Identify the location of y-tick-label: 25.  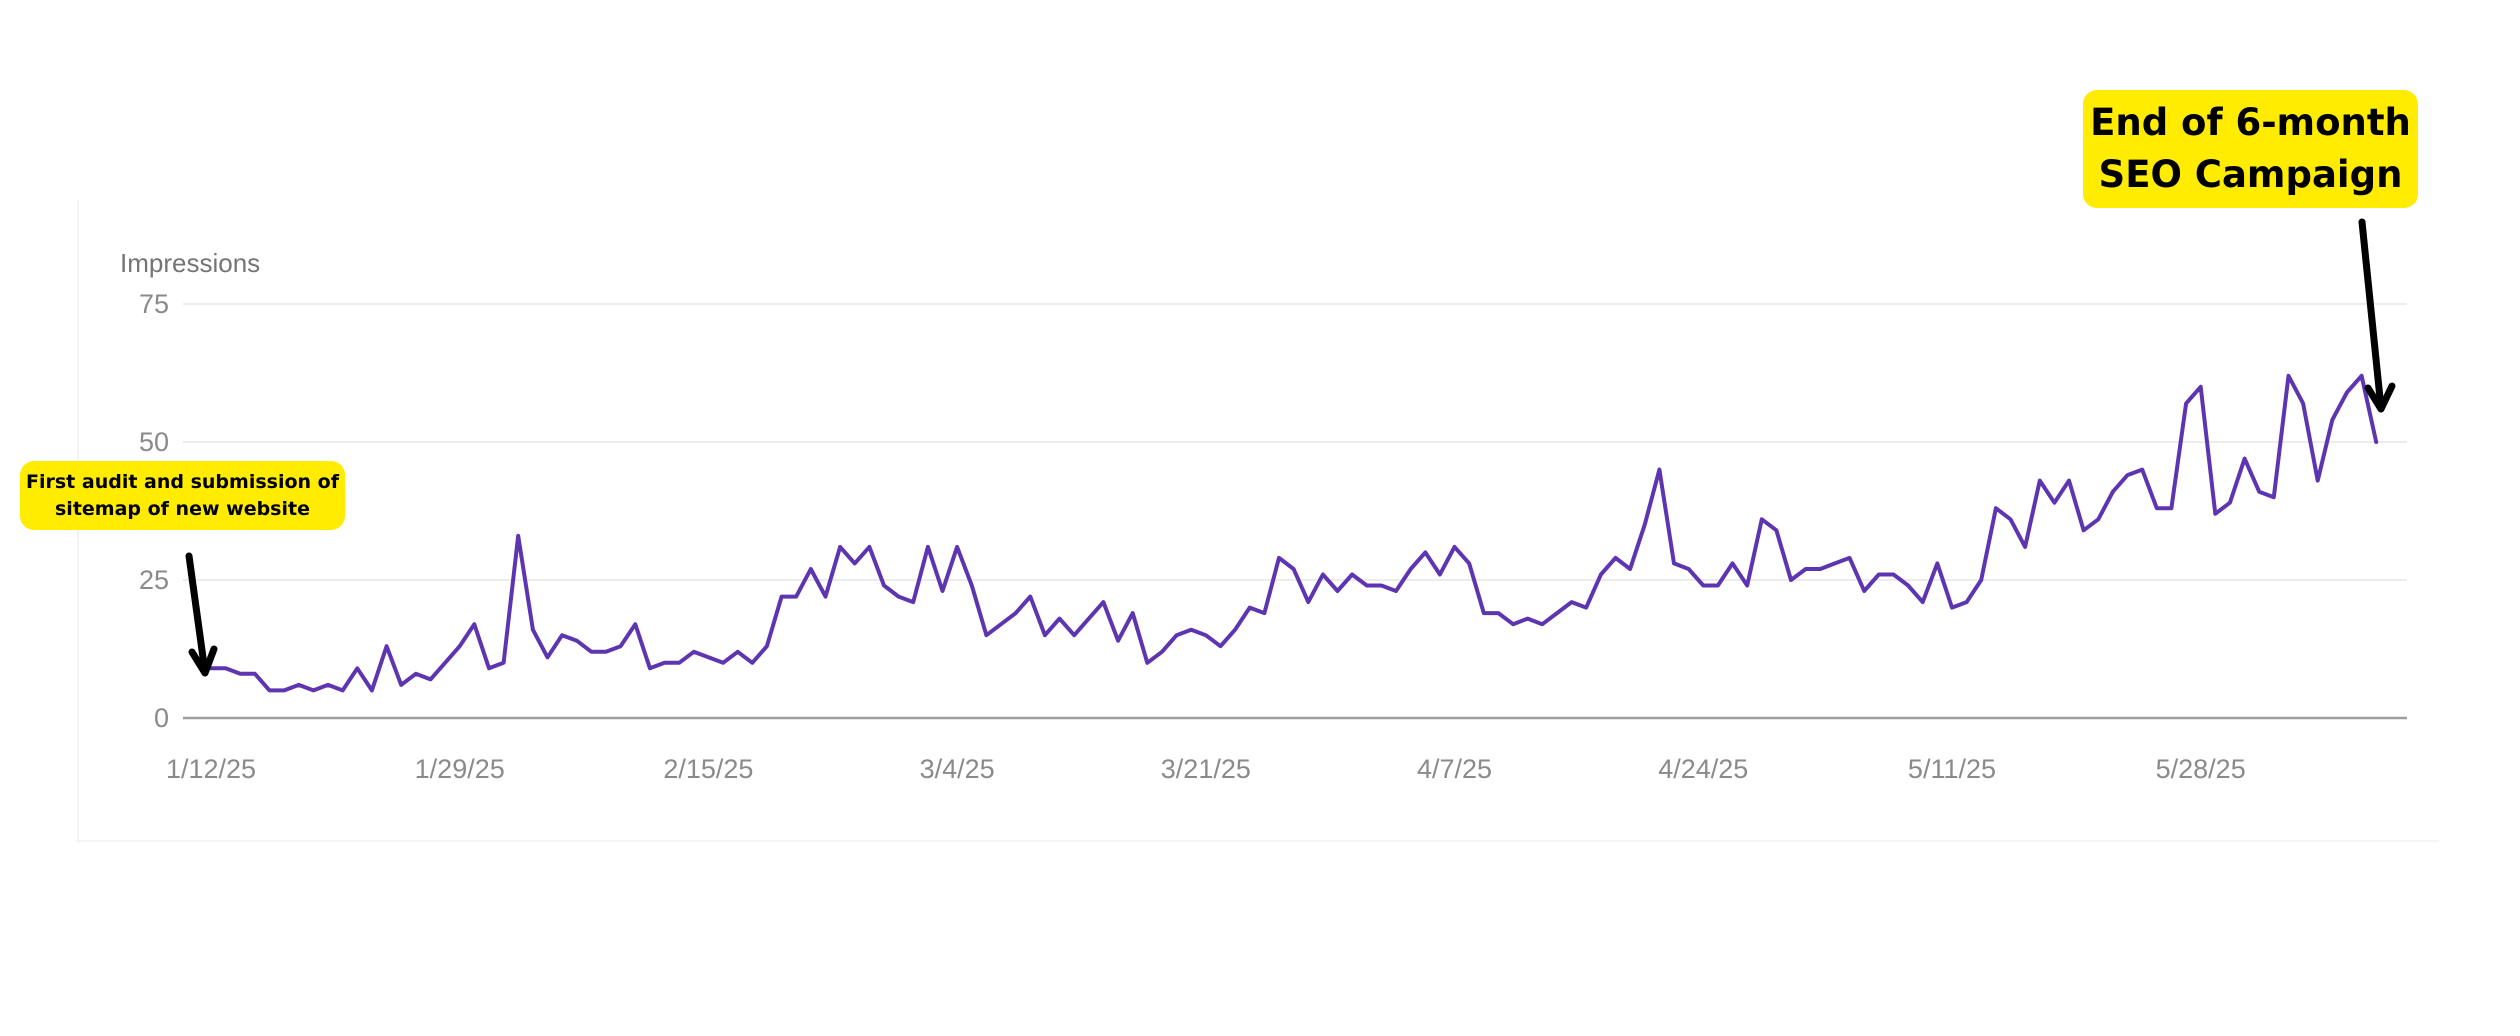
(154, 580).